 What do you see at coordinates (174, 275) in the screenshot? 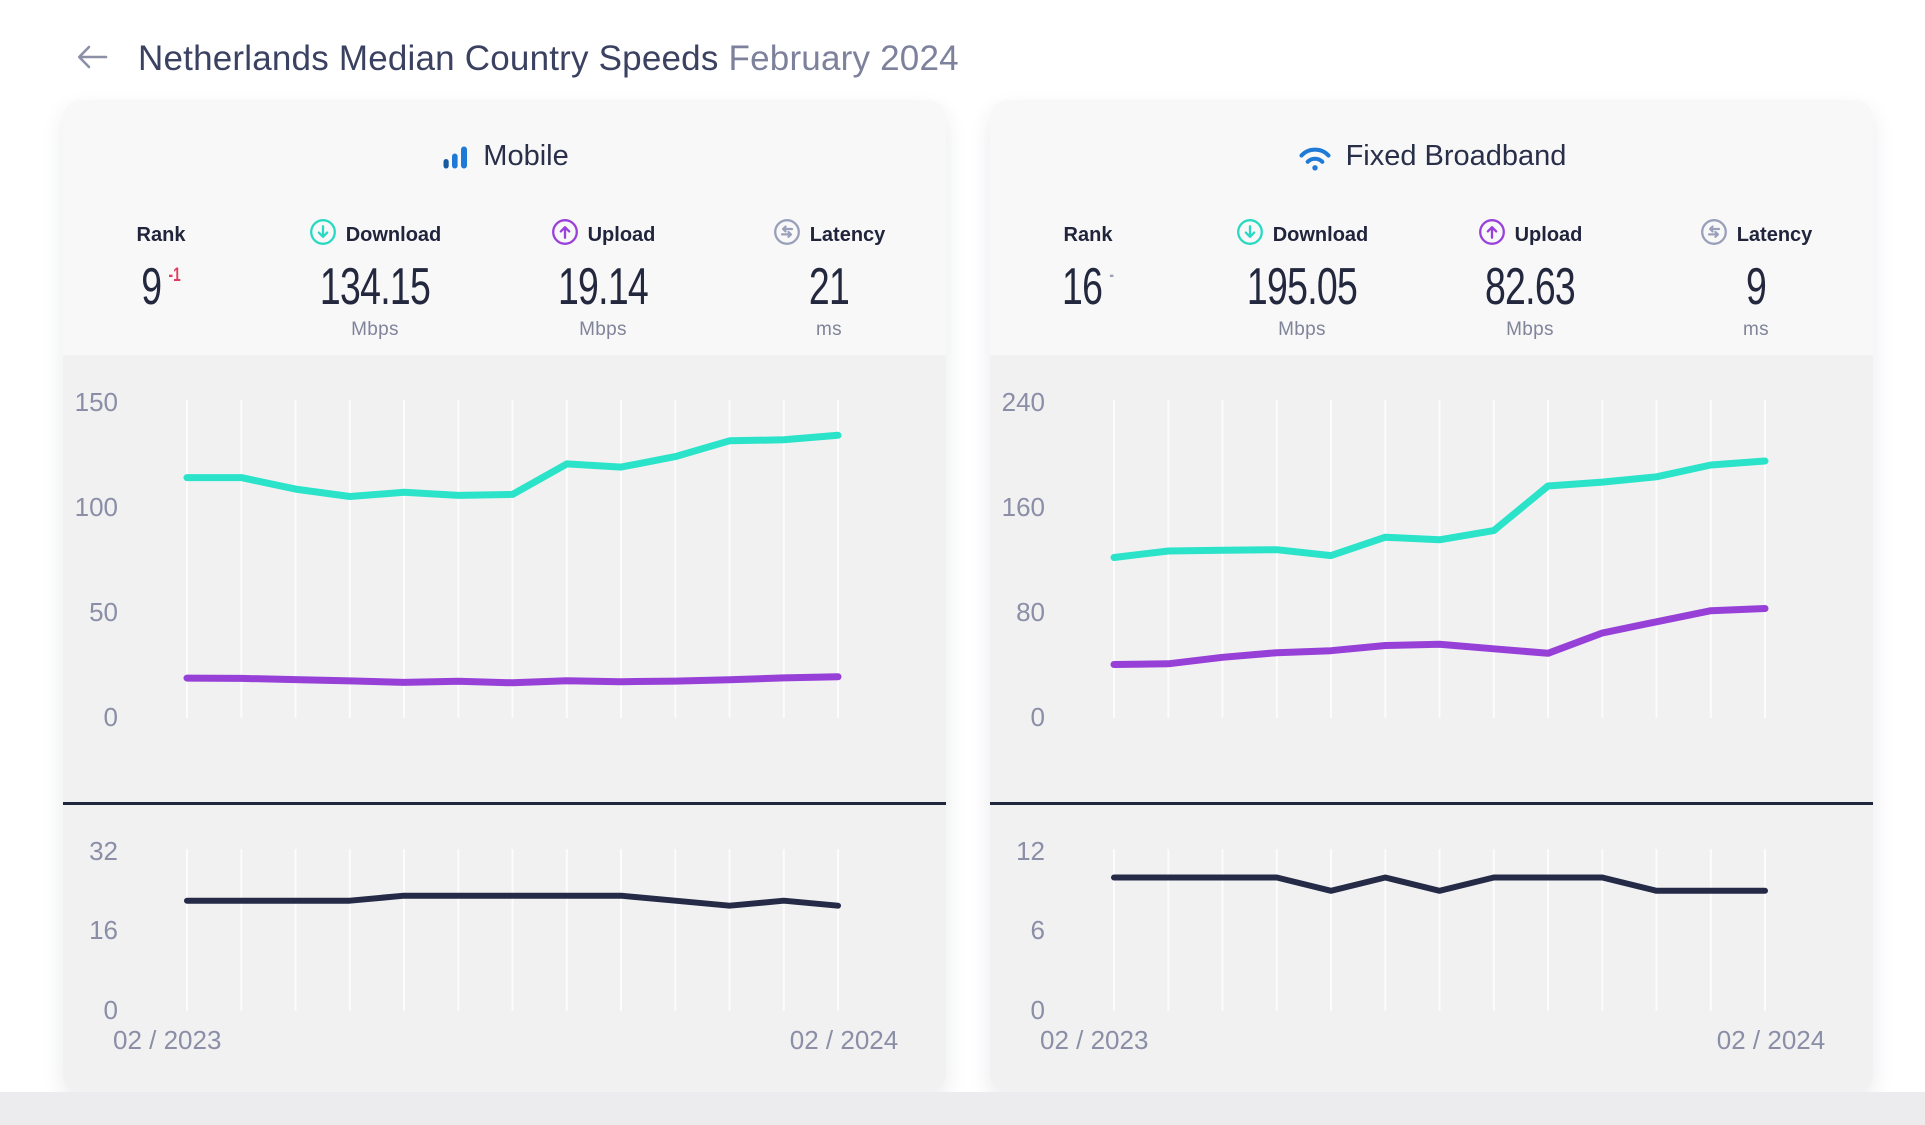
I see `rank-delta-badge: -1` at bounding box center [174, 275].